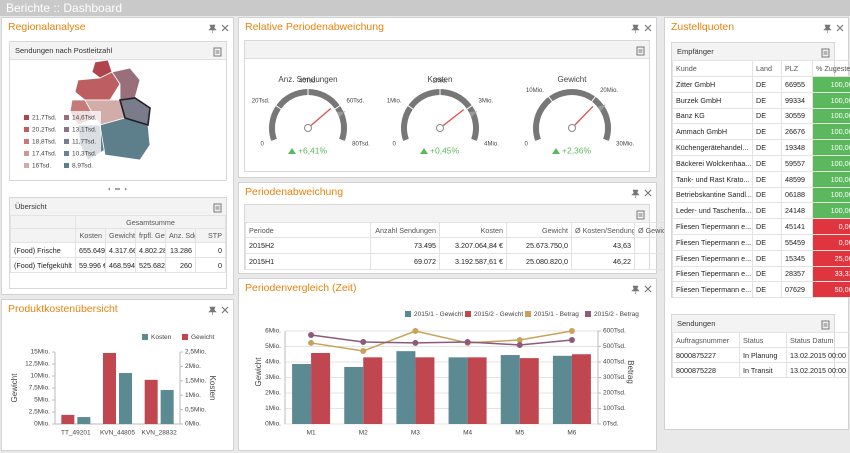 Image resolution: width=850 pixels, height=453 pixels. I want to click on table-cell: Gesamtsumme, so click(150, 222).